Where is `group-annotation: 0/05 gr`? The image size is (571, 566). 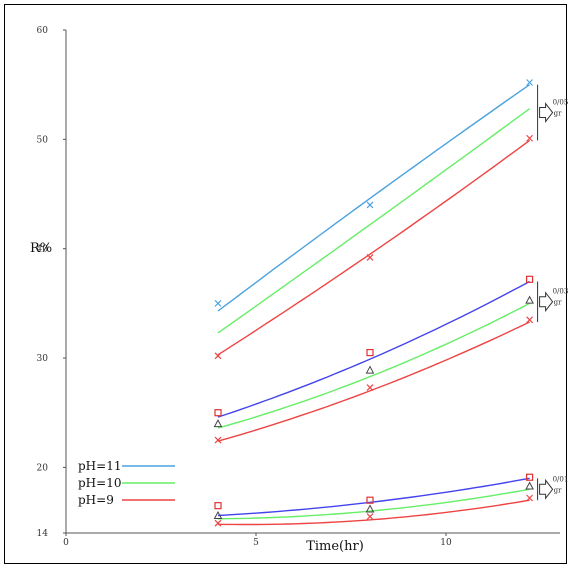 group-annotation: 0/05 gr is located at coordinates (553, 112).